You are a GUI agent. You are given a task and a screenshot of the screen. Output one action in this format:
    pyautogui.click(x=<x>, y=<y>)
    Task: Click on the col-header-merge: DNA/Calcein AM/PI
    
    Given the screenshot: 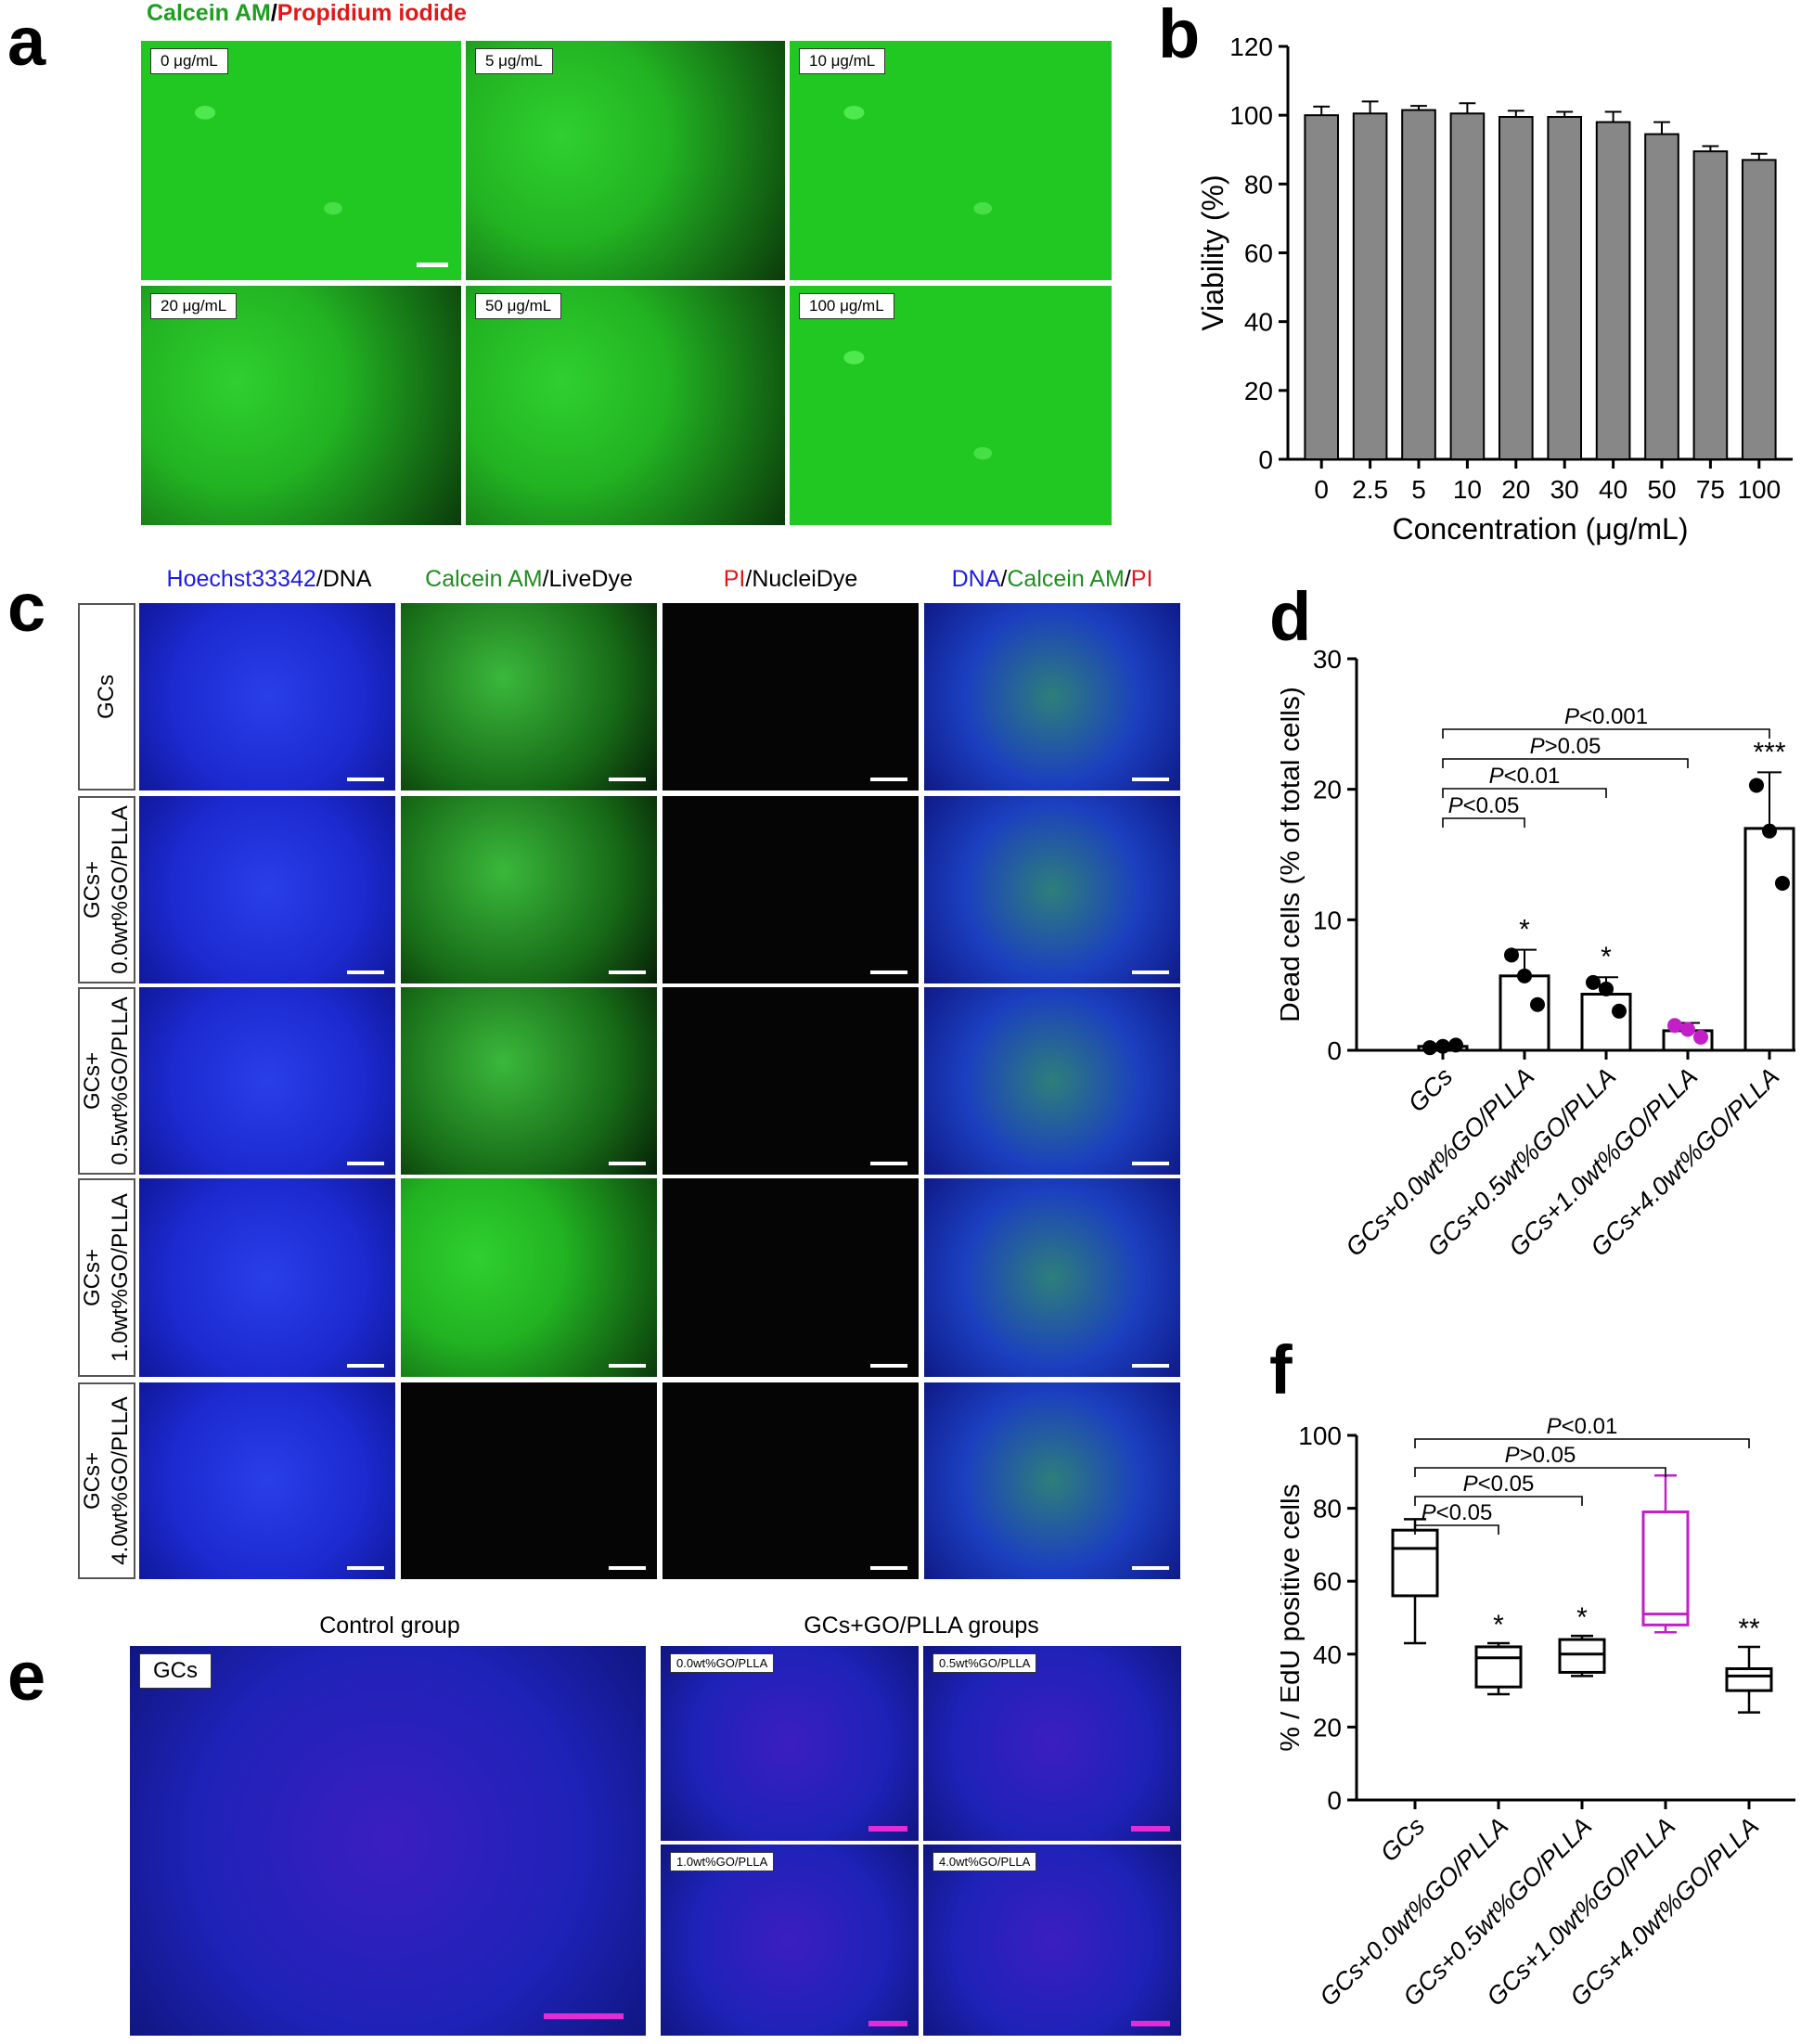 What is the action you would take?
    pyautogui.click(x=1052, y=579)
    